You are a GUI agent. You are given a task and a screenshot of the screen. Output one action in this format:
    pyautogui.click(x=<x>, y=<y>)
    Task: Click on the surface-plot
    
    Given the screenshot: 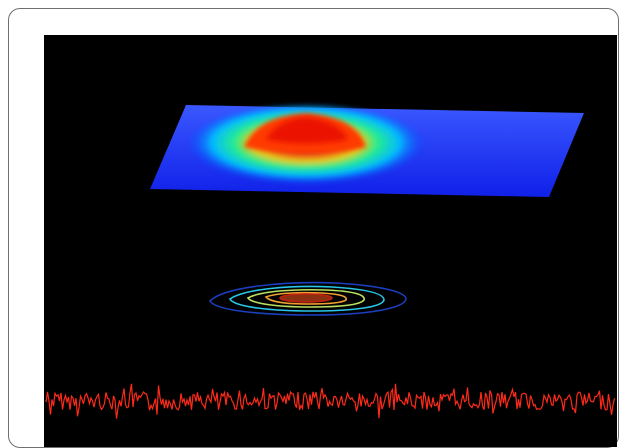 What is the action you would take?
    pyautogui.click(x=367, y=151)
    